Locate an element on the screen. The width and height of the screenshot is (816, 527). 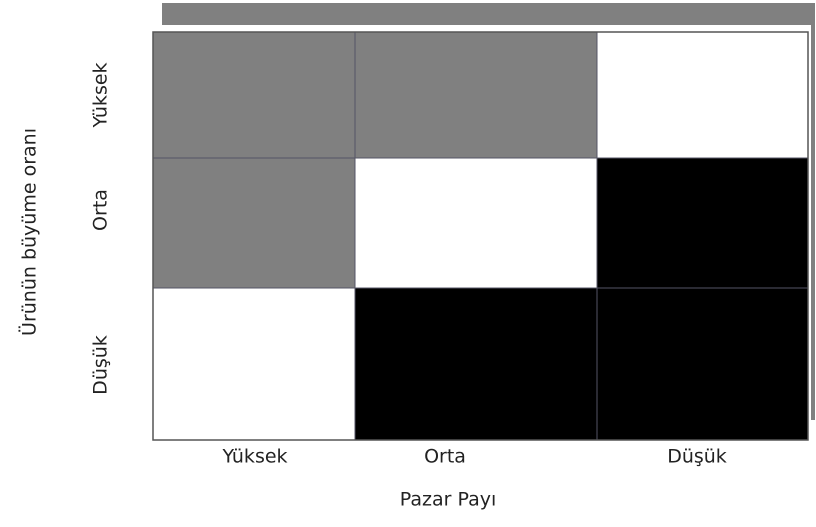
top-bar is located at coordinates (488, 14).